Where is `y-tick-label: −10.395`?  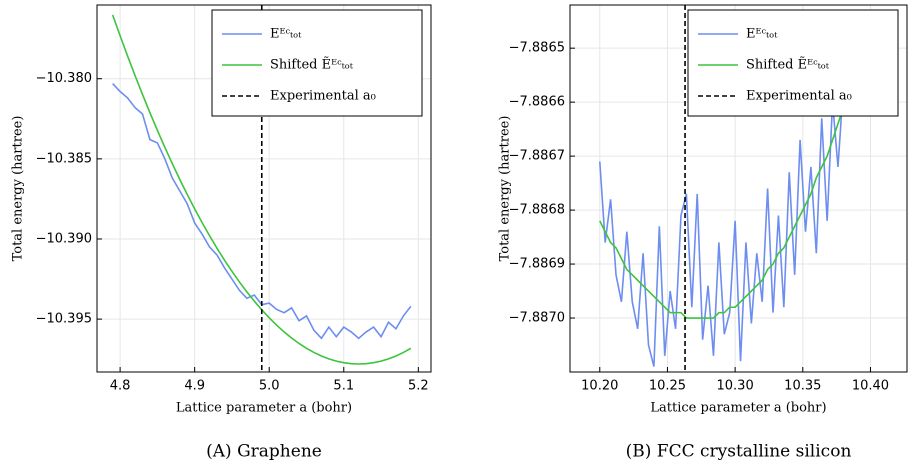
y-tick-label: −10.395 is located at coordinates (64, 319).